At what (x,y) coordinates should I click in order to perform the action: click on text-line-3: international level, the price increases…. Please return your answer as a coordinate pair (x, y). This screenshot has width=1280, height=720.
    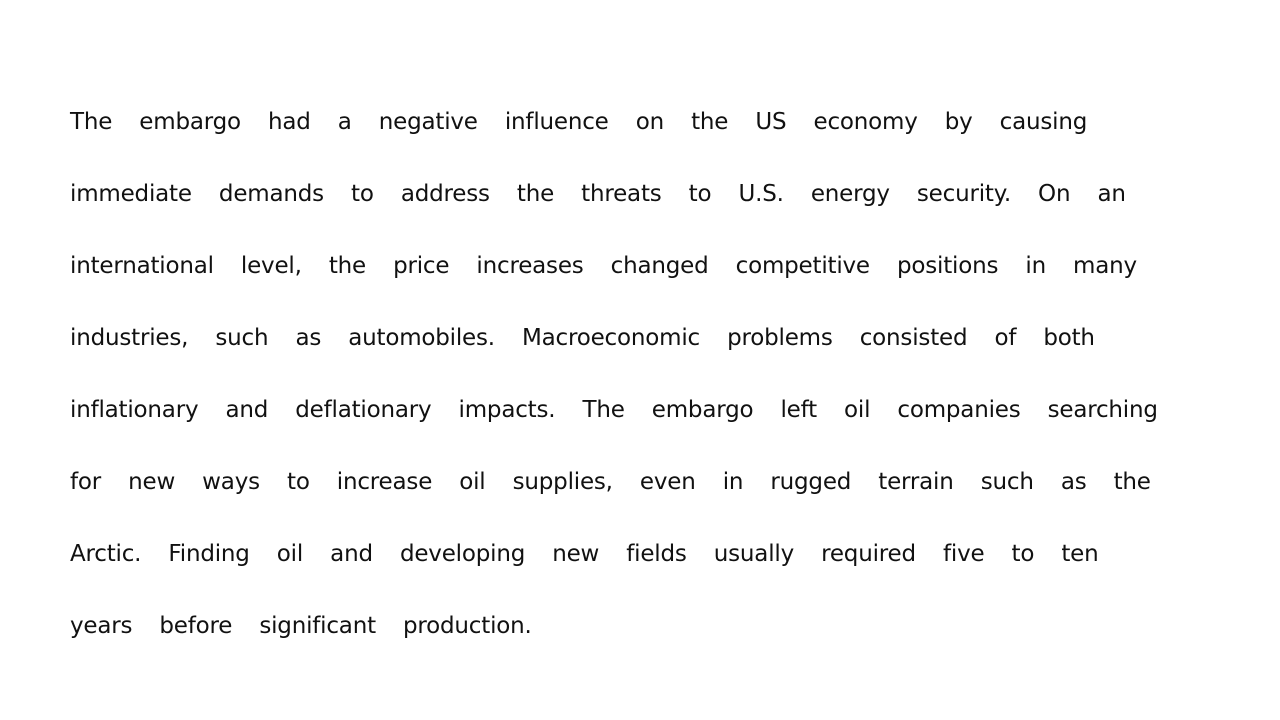
    Looking at the image, I should click on (603, 266).